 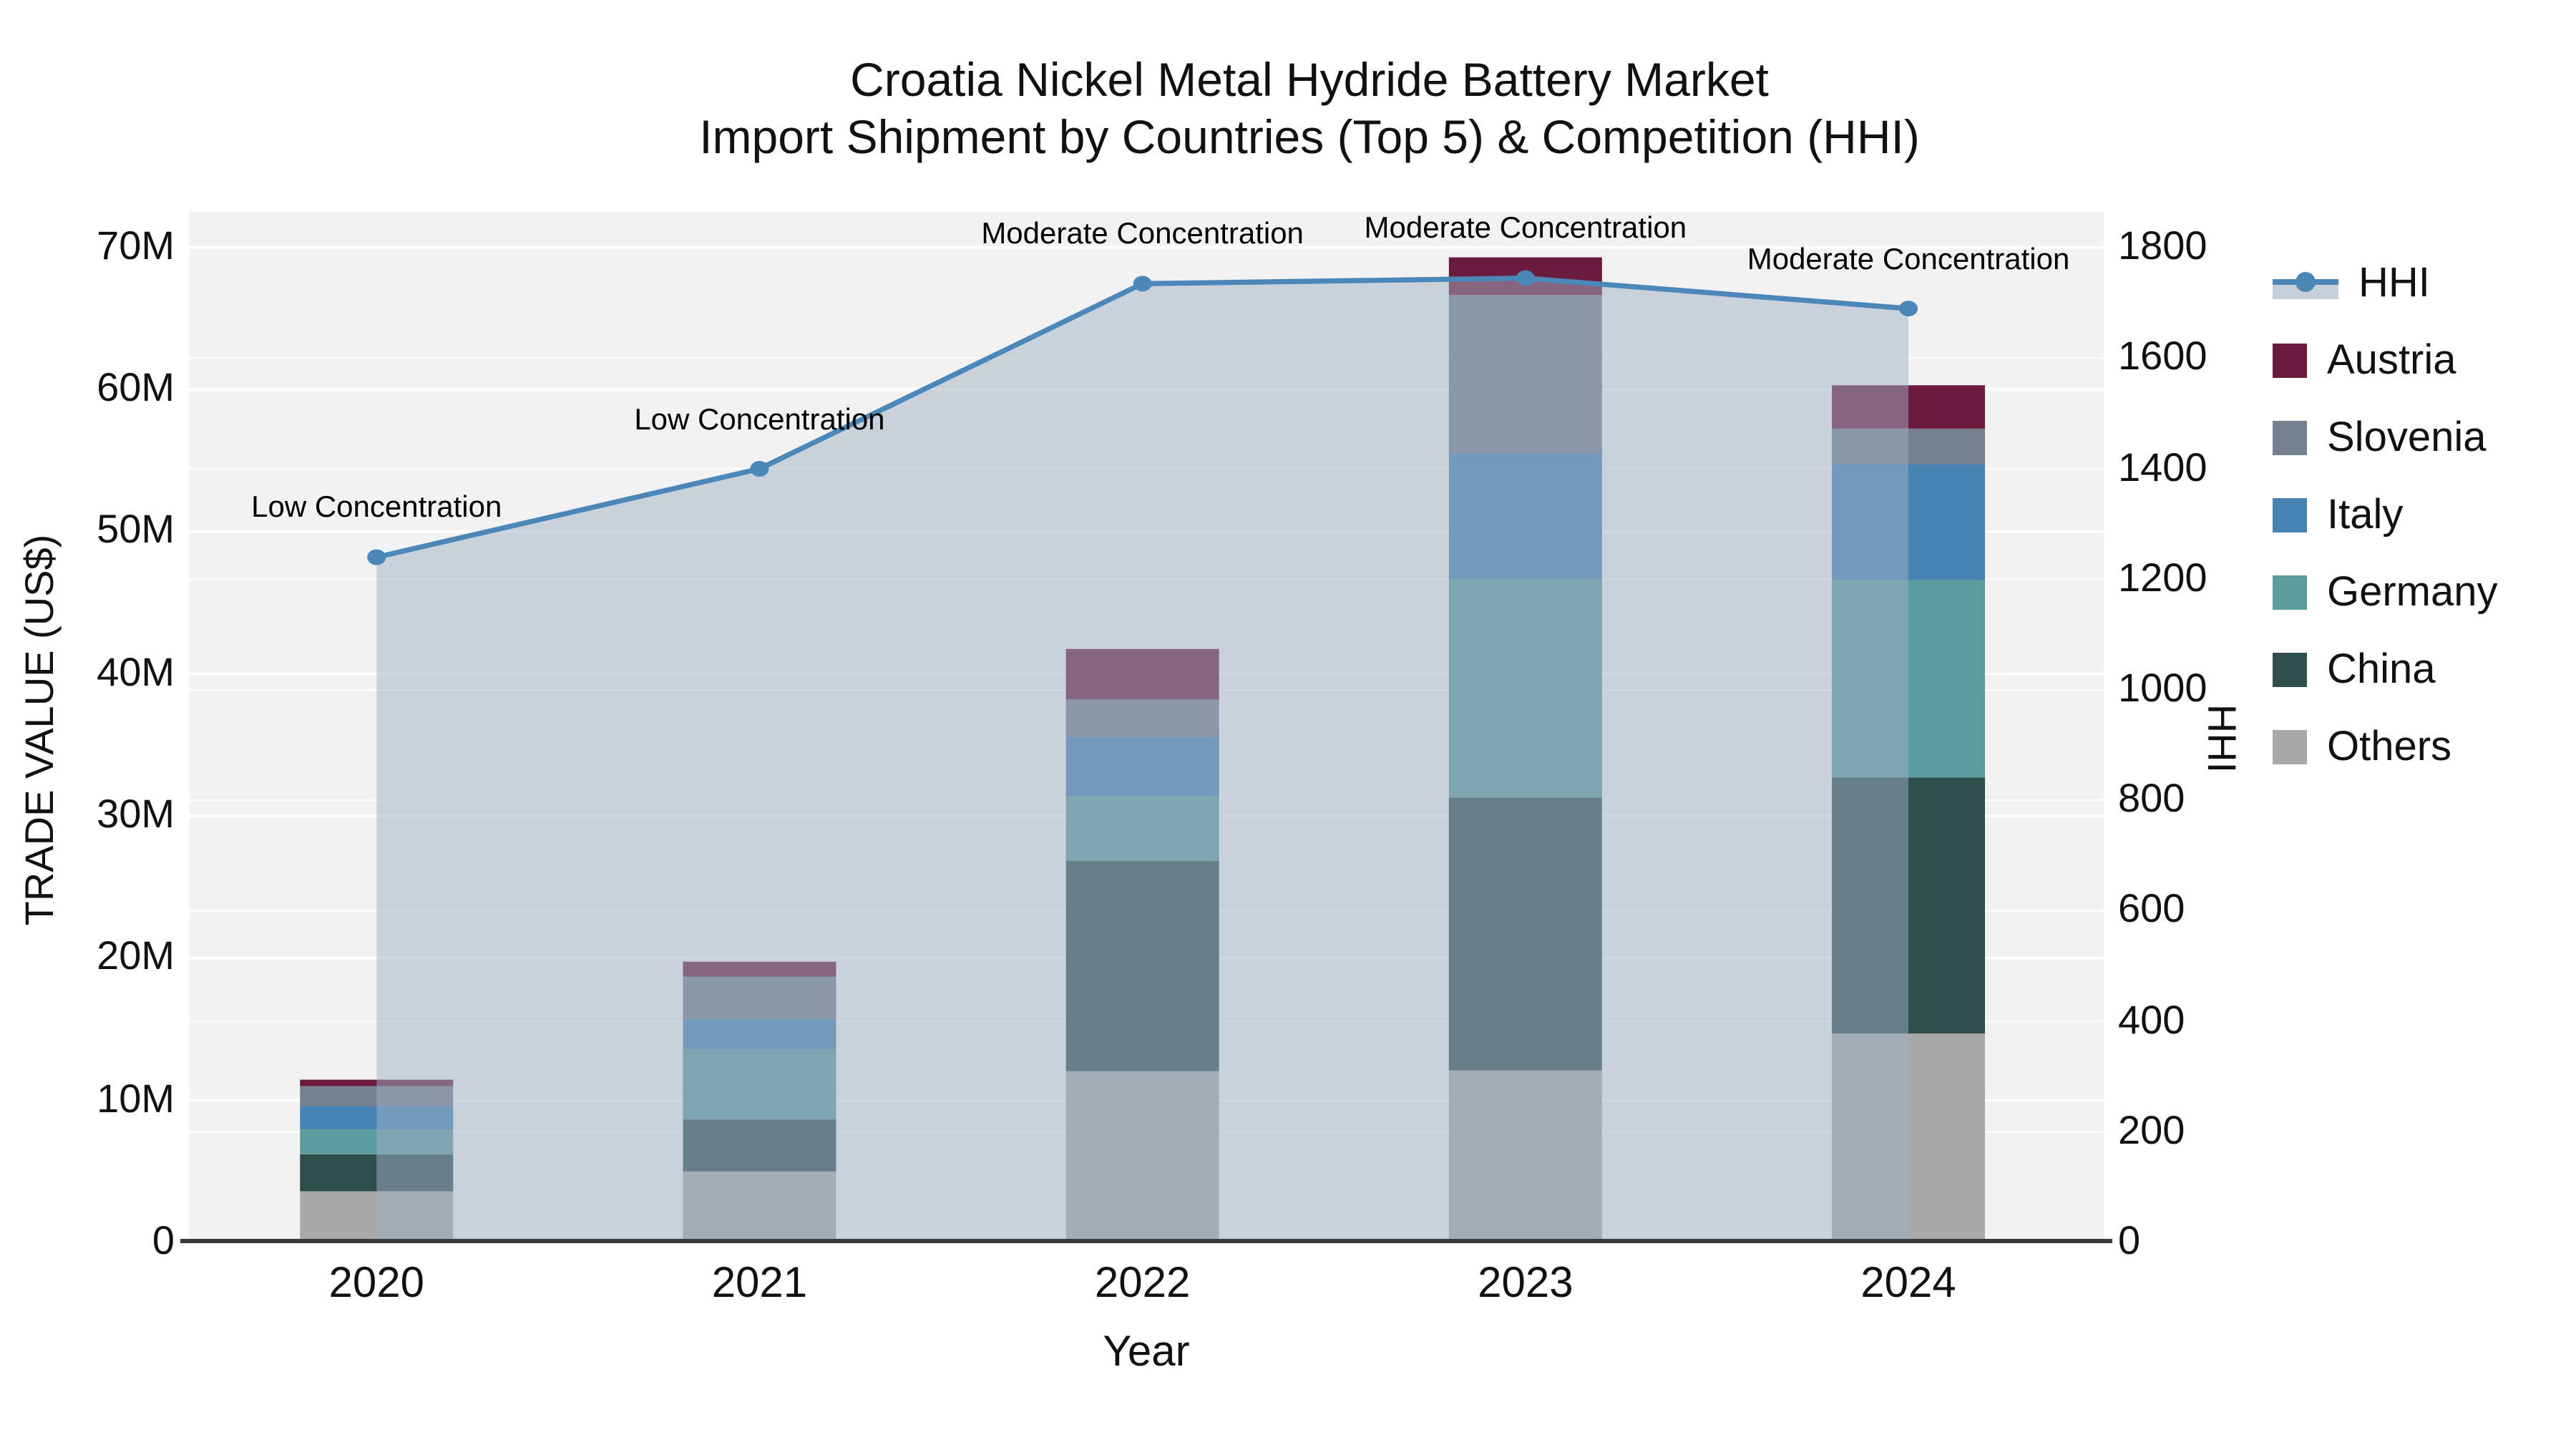 What do you see at coordinates (2162, 356) in the screenshot?
I see `y-right-tick-1600: 1600` at bounding box center [2162, 356].